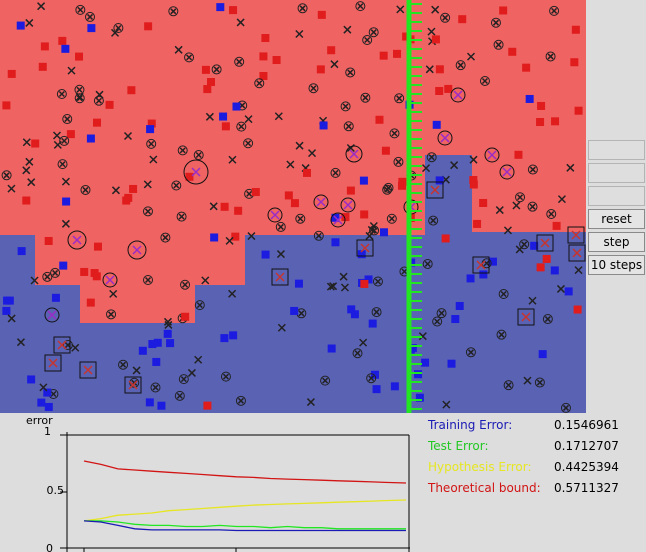 This screenshot has height=552, width=646. What do you see at coordinates (616, 242) in the screenshot?
I see `step-button: step` at bounding box center [616, 242].